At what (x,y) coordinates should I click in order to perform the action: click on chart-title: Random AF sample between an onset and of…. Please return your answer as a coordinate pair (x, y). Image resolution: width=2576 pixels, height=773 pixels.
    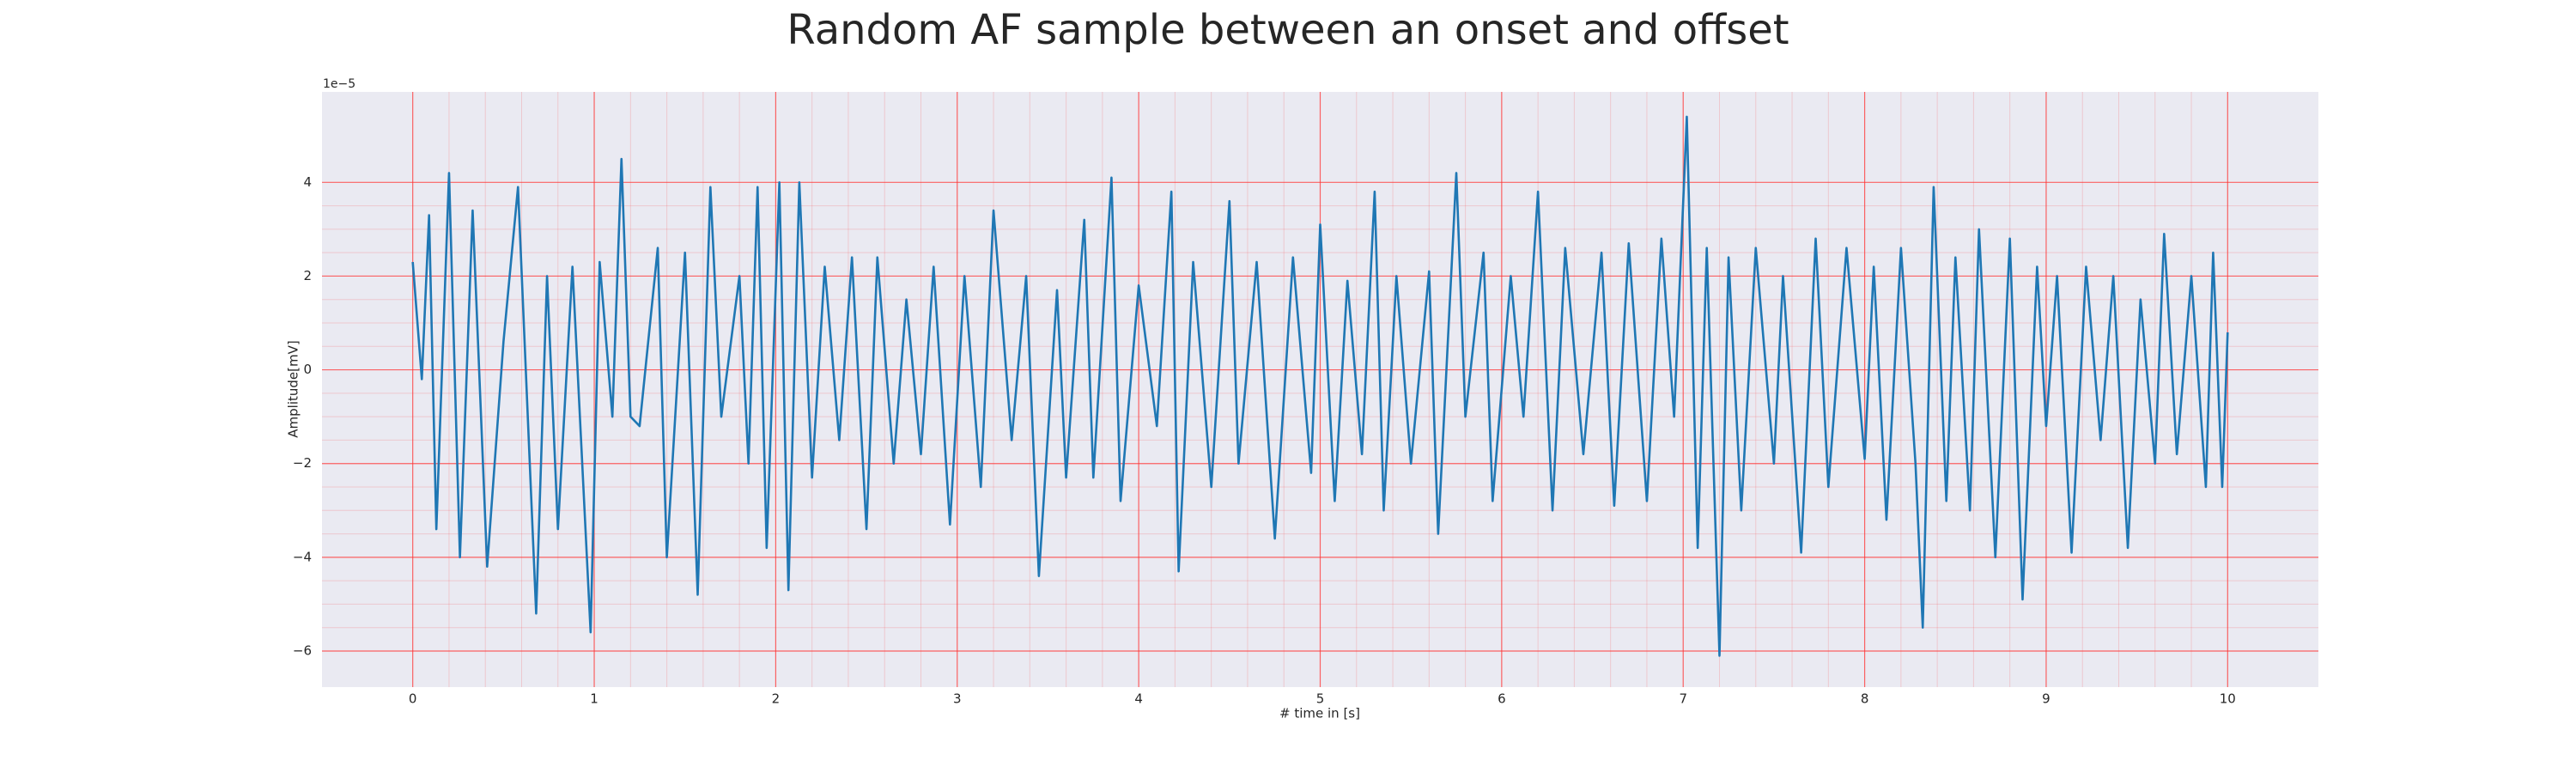
    Looking at the image, I should click on (1288, 30).